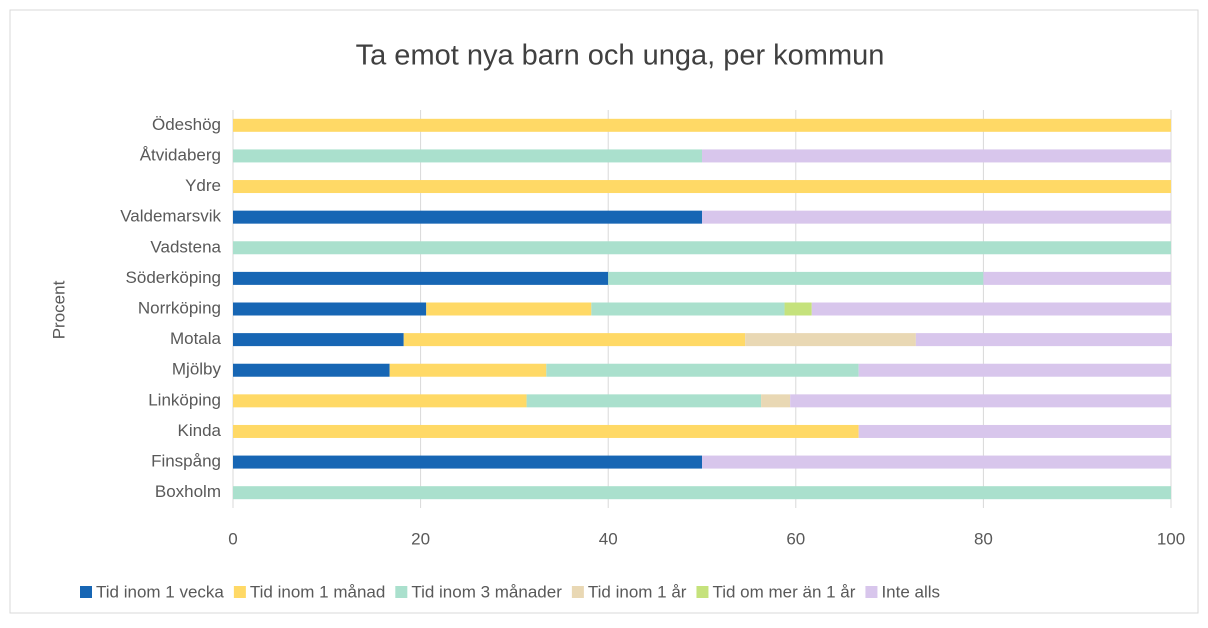 The image size is (1208, 628). What do you see at coordinates (203, 185) in the screenshot?
I see `y-tick-label: Ydre` at bounding box center [203, 185].